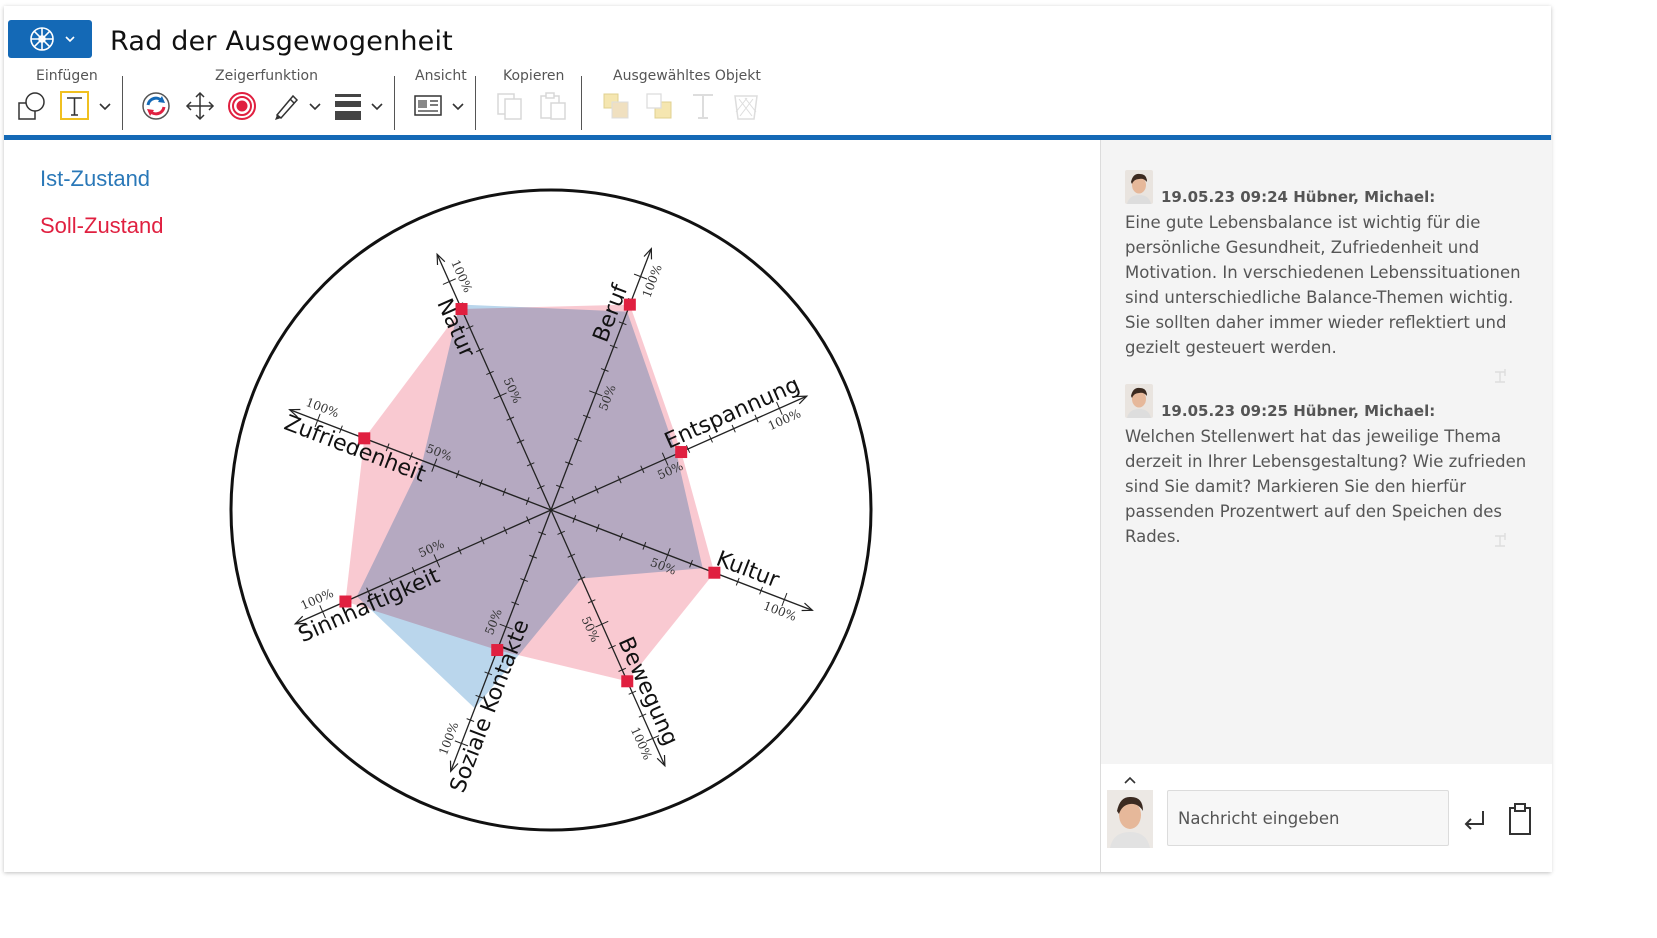  I want to click on send-enter-icon, so click(1474, 823).